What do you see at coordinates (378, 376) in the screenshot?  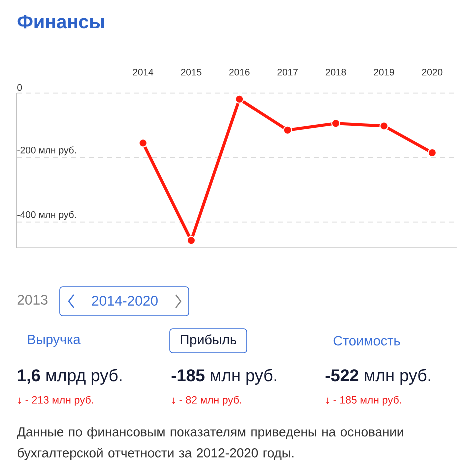 I see `text: -522 млн руб.` at bounding box center [378, 376].